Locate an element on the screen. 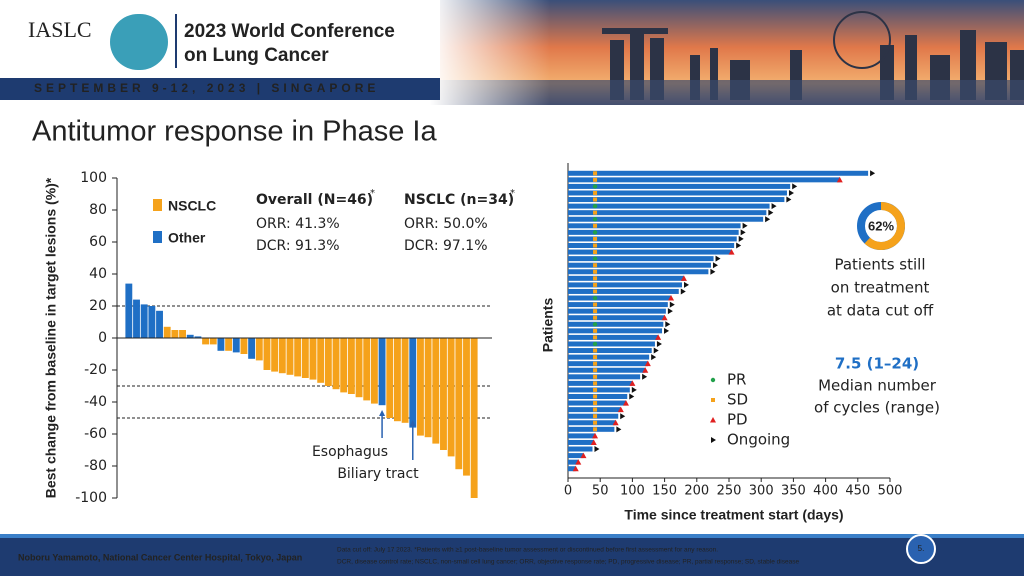 The height and width of the screenshot is (576, 1024). date-band is located at coordinates (220, 89).